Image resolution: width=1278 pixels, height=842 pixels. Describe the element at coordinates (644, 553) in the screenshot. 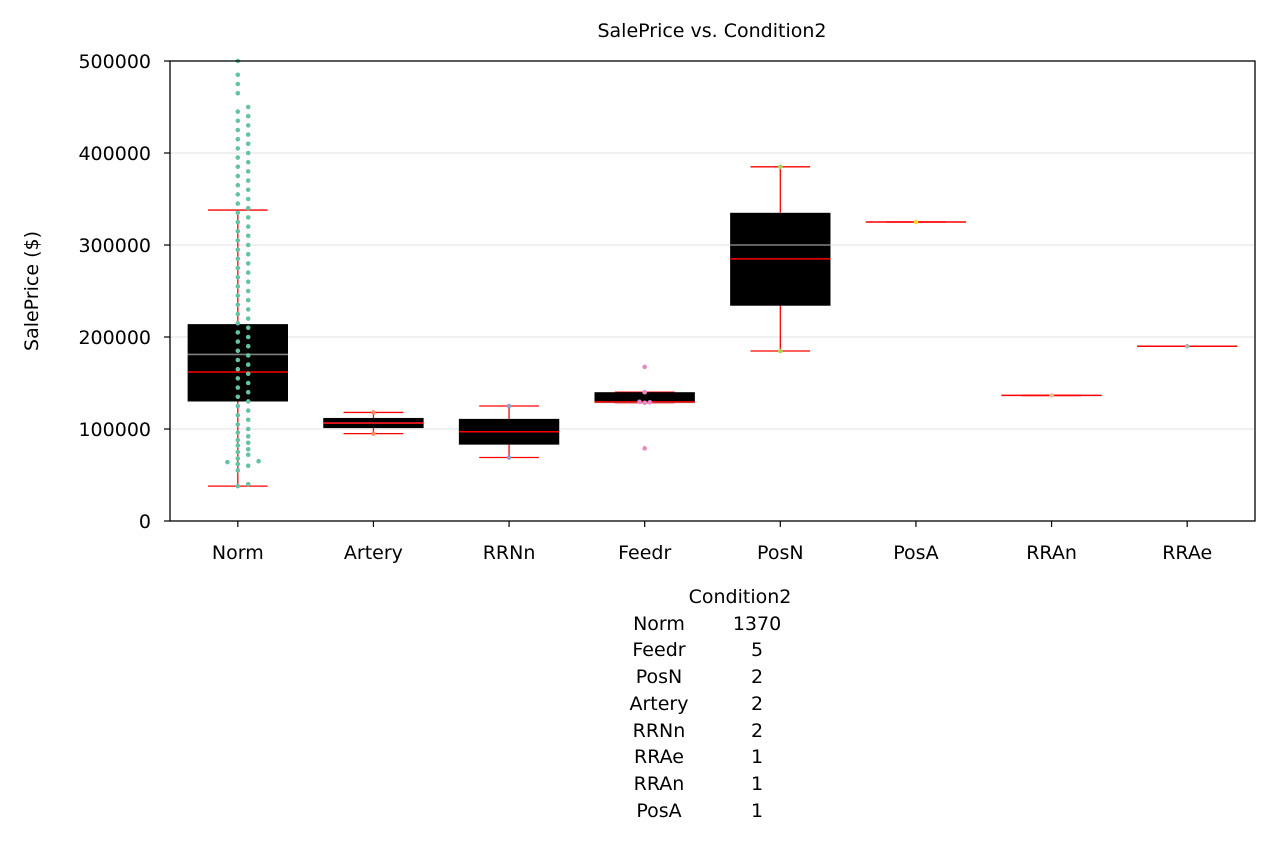

I see `x-tick-label: Feedr` at that location.